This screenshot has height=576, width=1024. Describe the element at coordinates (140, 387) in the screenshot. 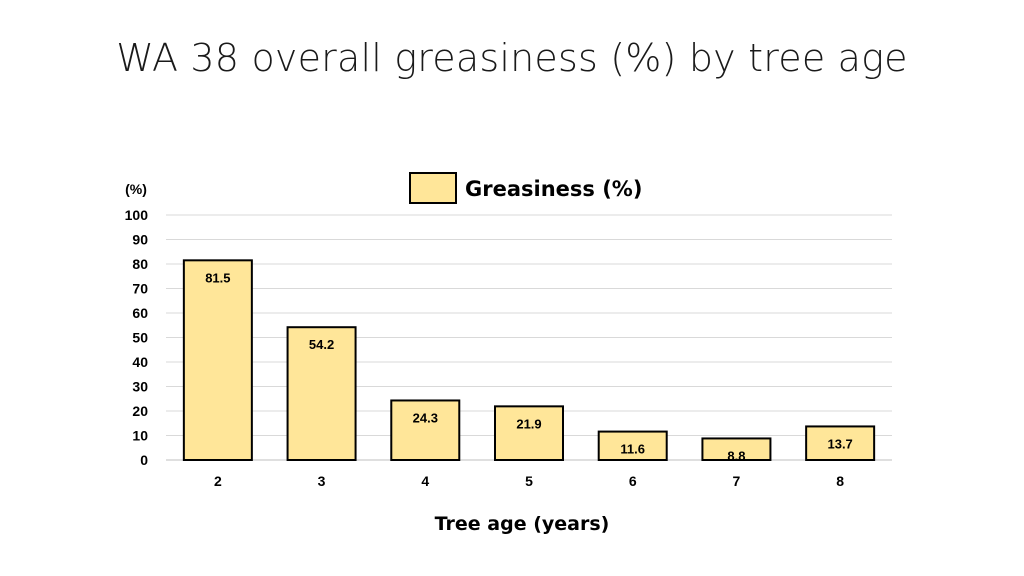

I see `y-tick-label: 30` at that location.